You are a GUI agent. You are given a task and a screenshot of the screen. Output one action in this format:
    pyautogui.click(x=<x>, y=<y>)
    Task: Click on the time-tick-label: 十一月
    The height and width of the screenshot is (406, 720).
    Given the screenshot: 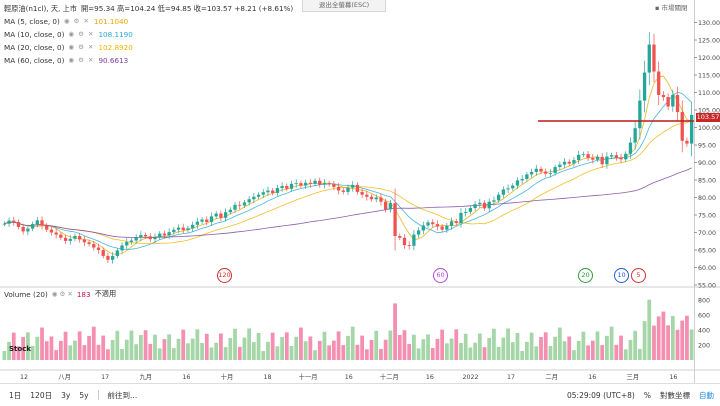 What is the action you would take?
    pyautogui.click(x=308, y=376)
    